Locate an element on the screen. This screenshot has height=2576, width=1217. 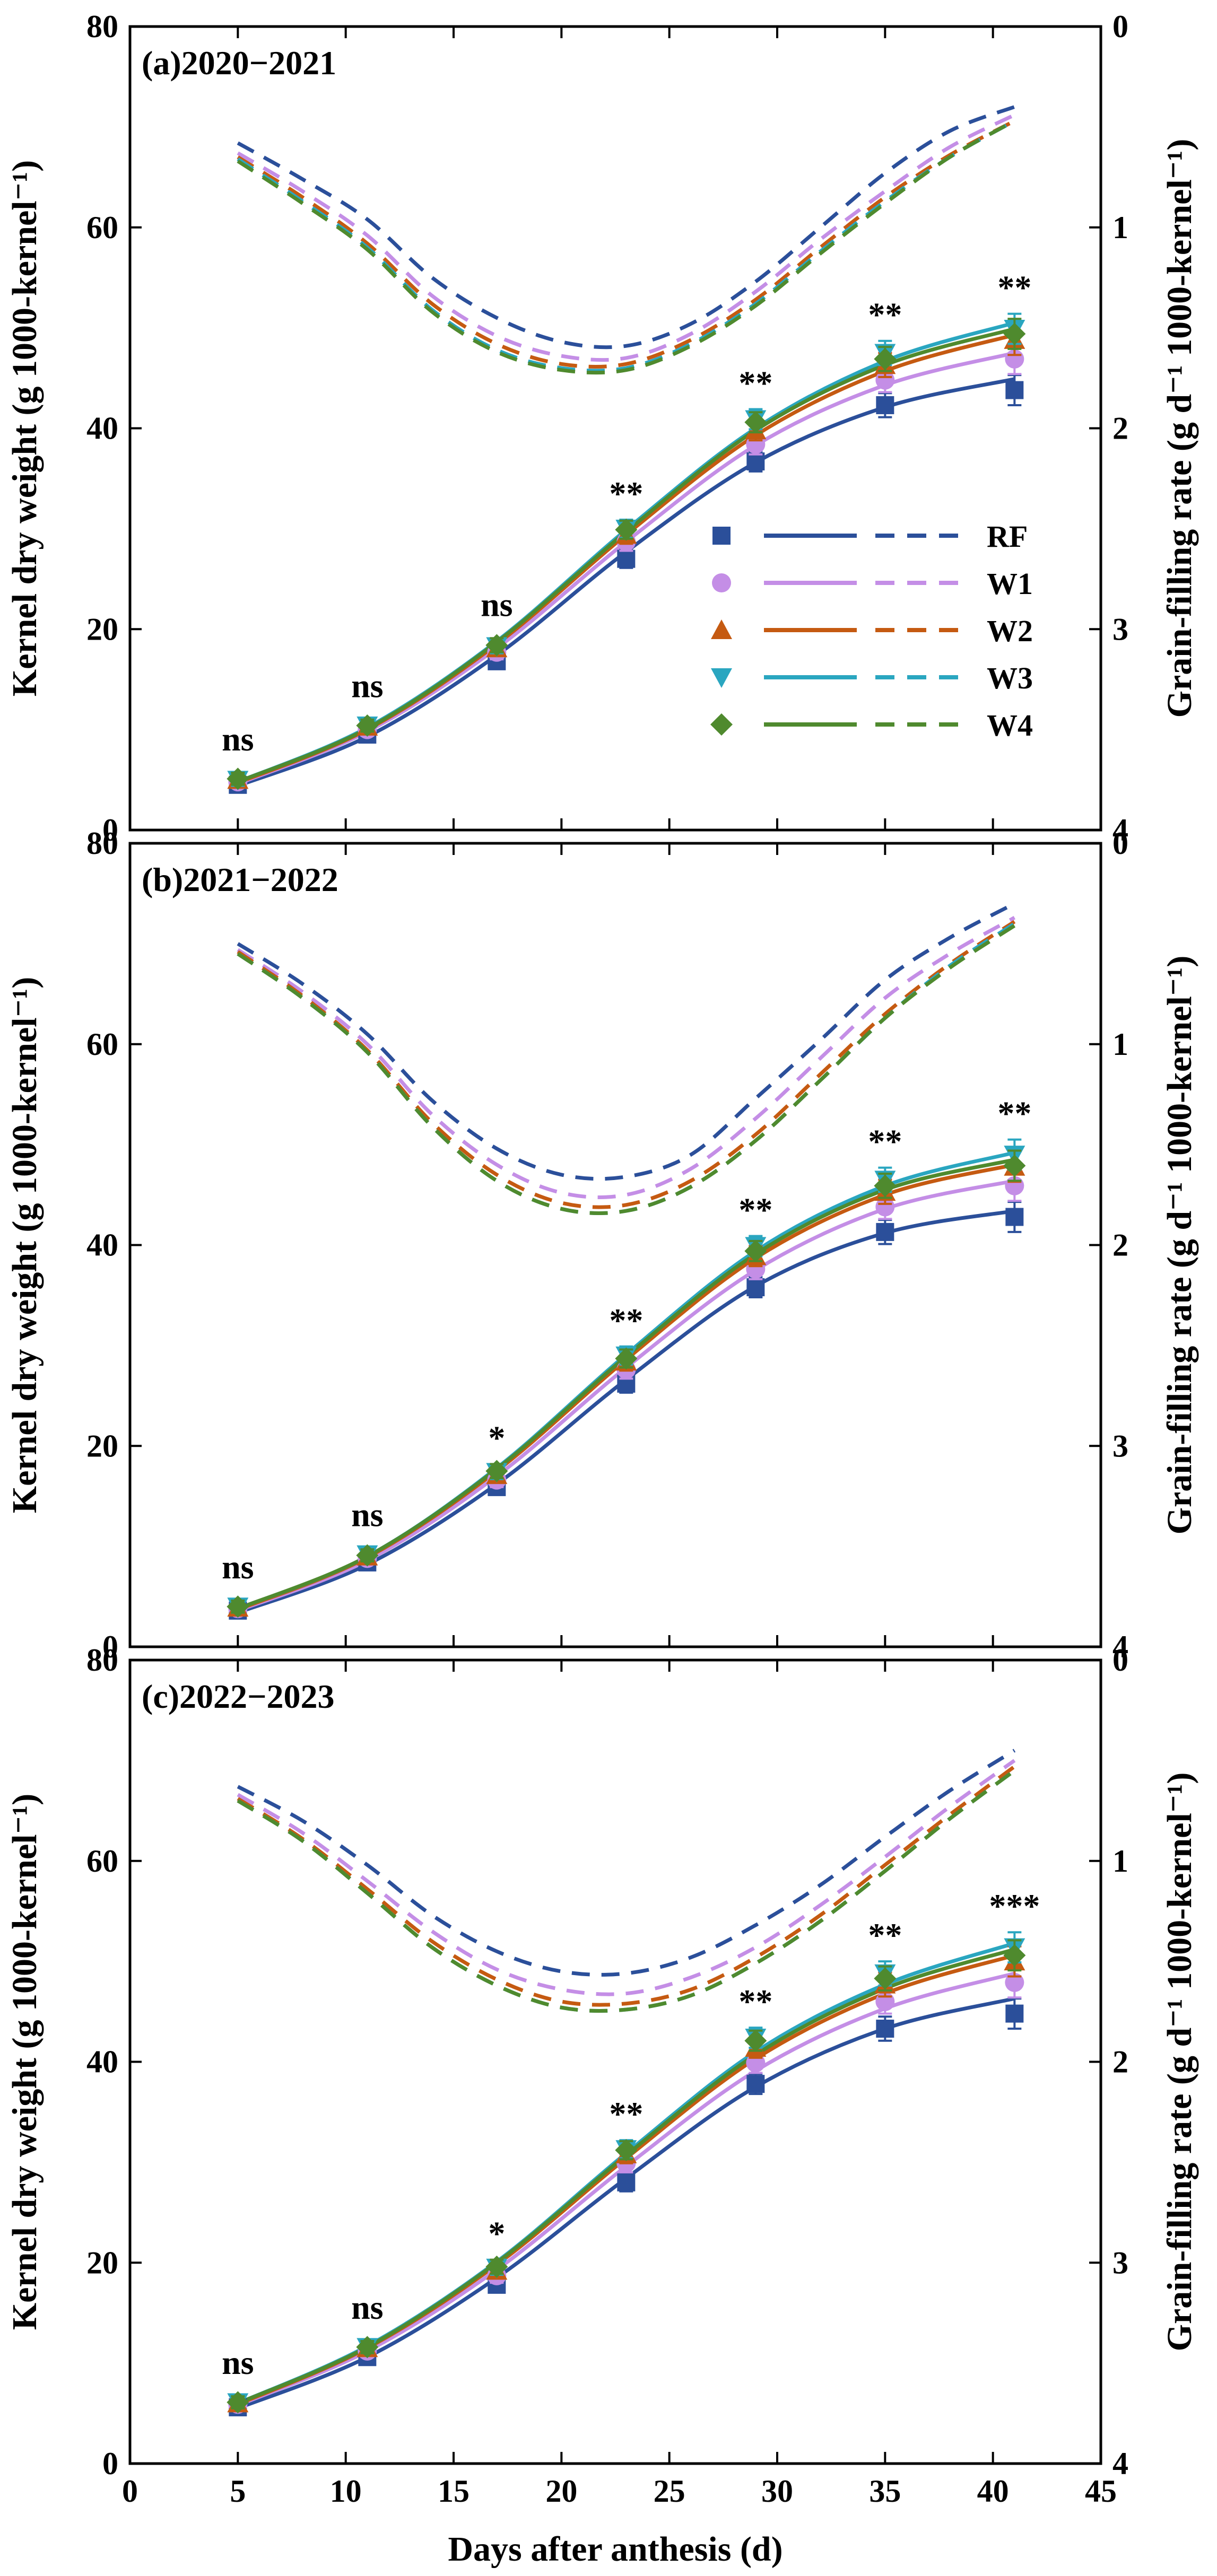
legend-label-w2: W2 is located at coordinates (1010, 631).